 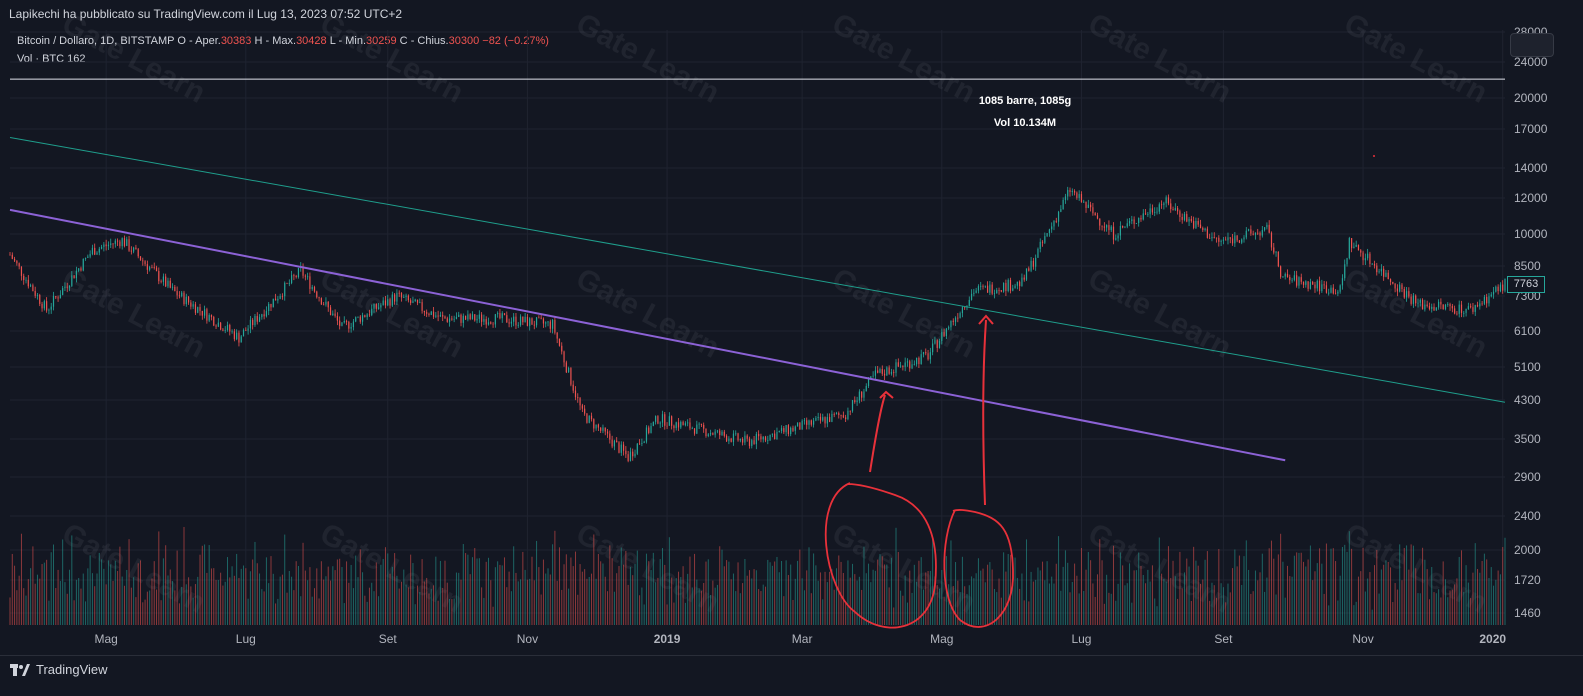 I want to click on watermark-text: Gate Learn, so click(x=1160, y=313).